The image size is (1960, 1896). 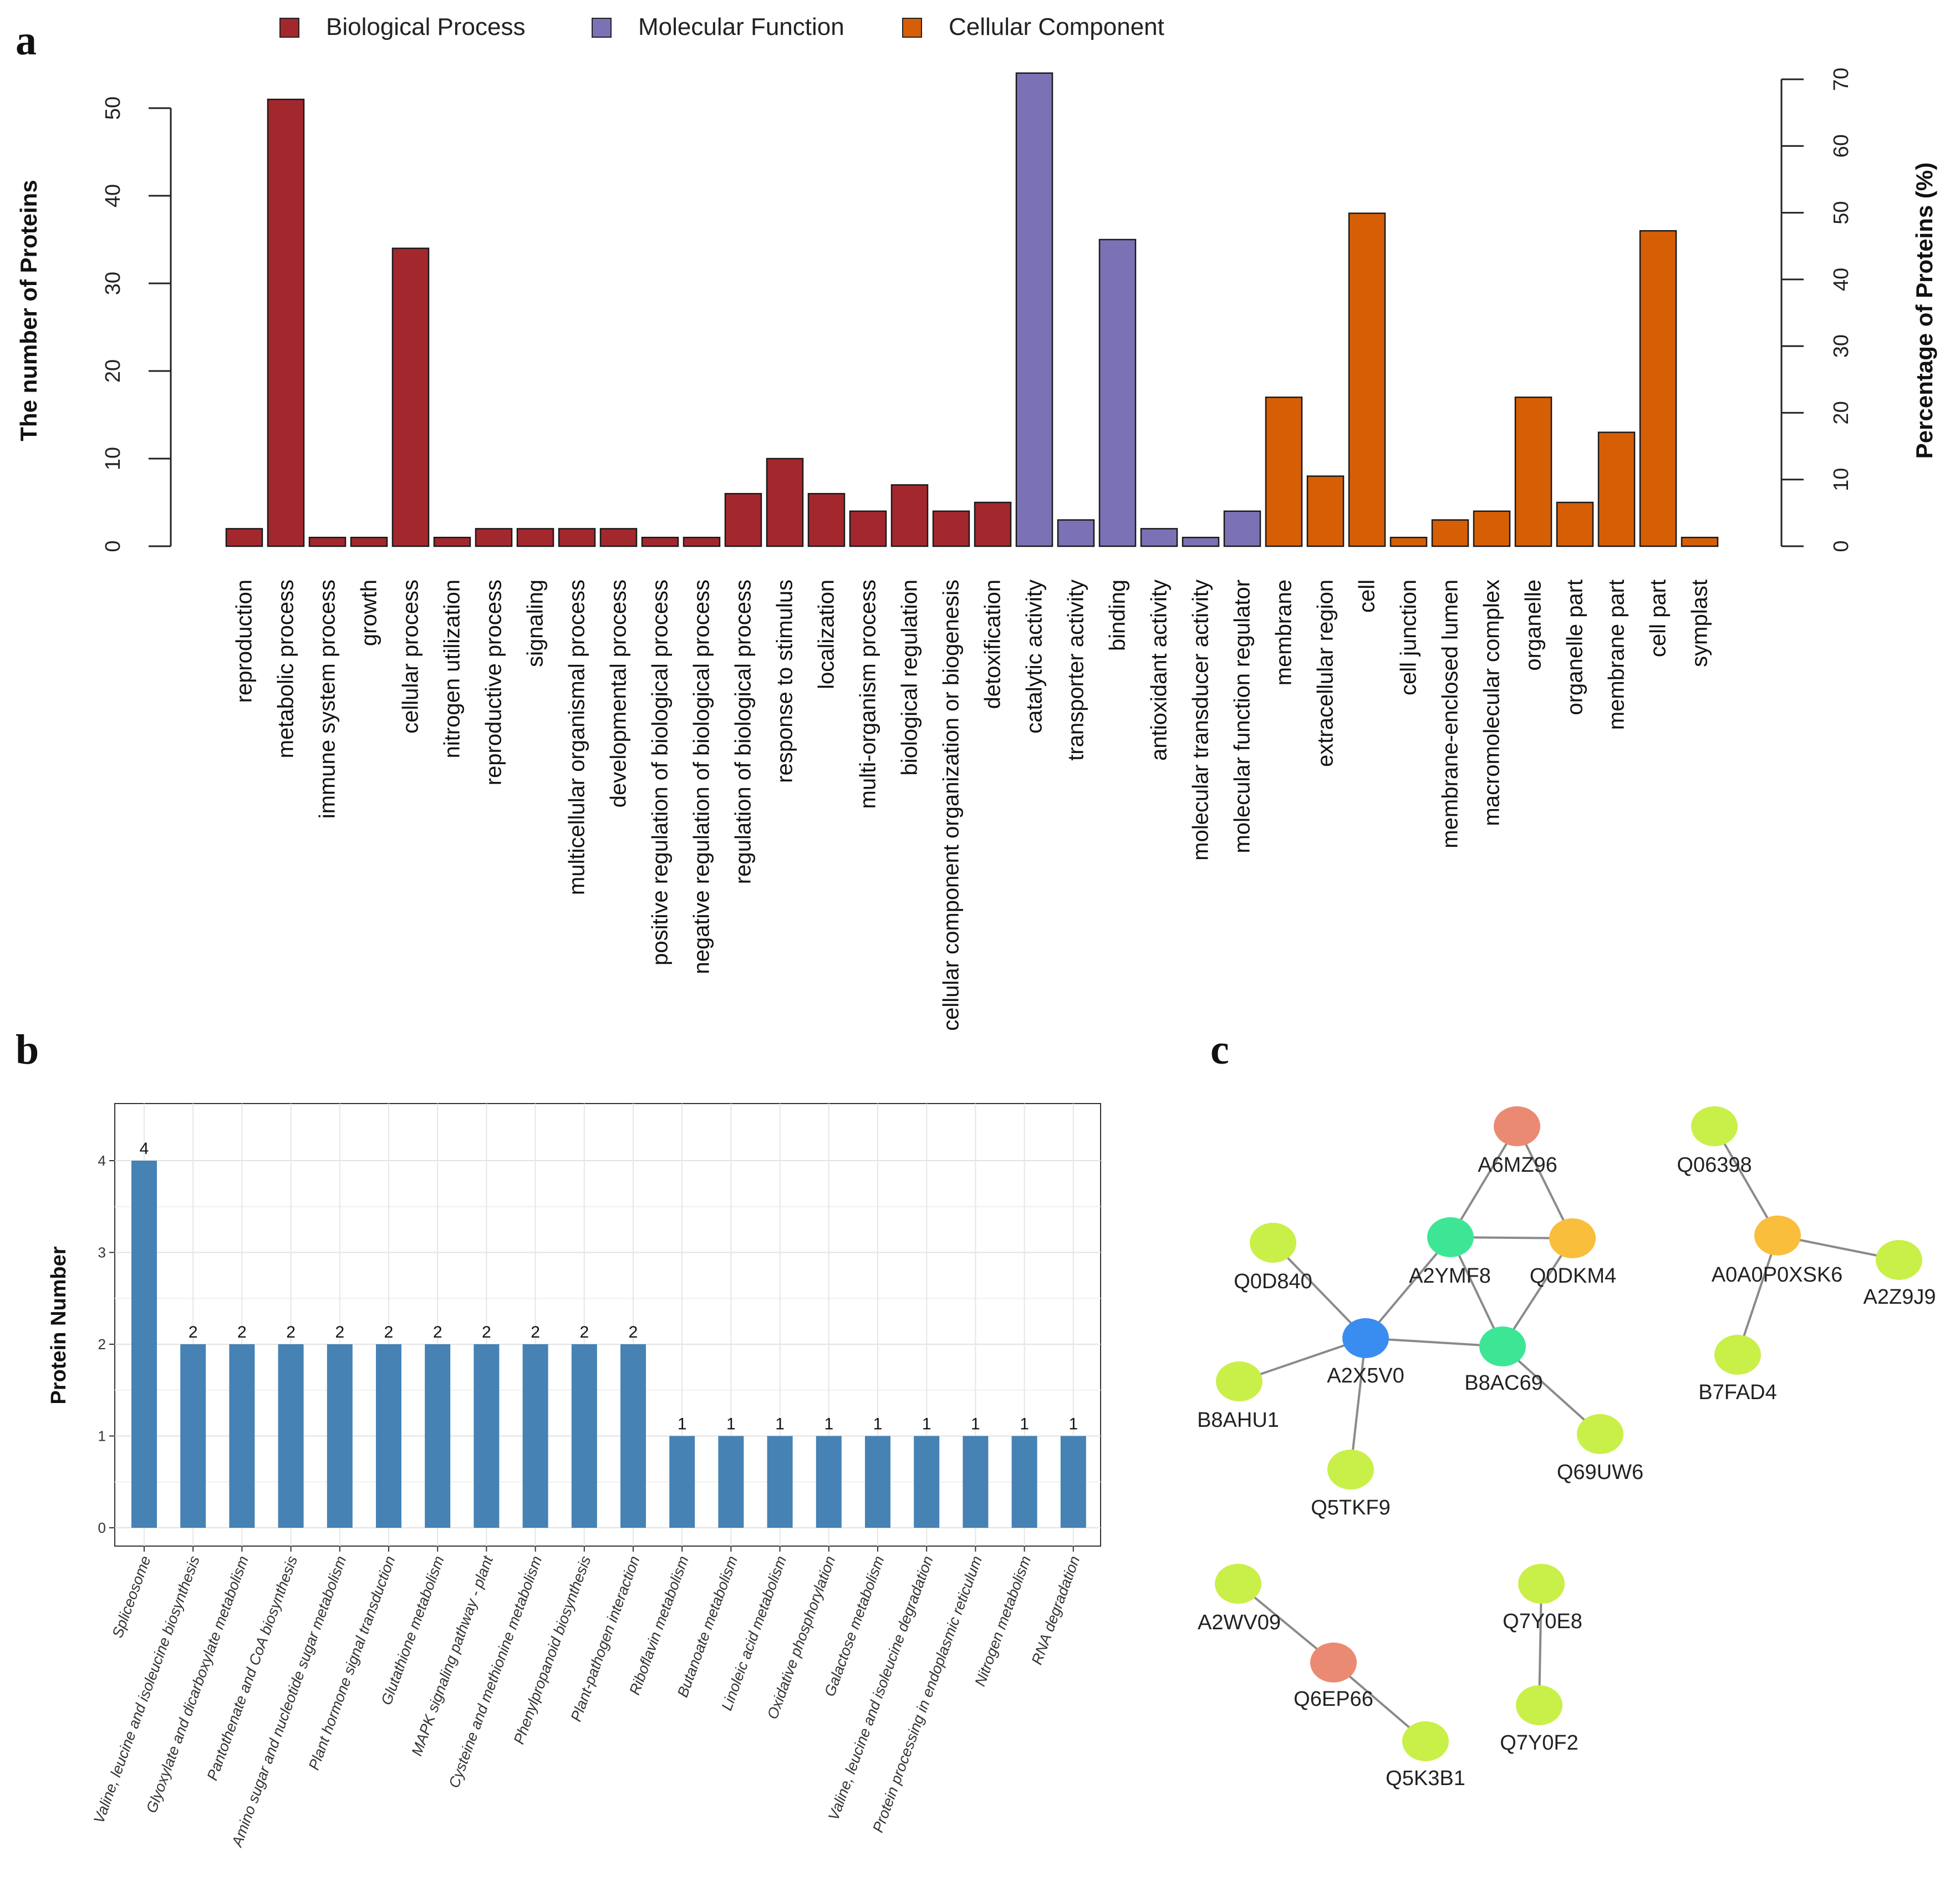 What do you see at coordinates (113, 195) in the screenshot?
I see `y-tick-label-left: 40` at bounding box center [113, 195].